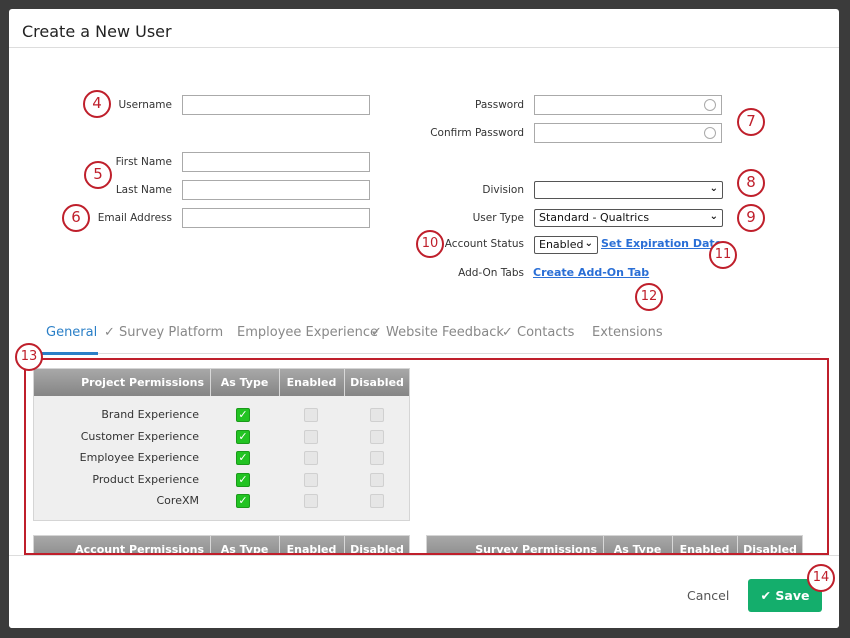 The image size is (850, 638). What do you see at coordinates (503, 190) in the screenshot?
I see `division-label: Division` at bounding box center [503, 190].